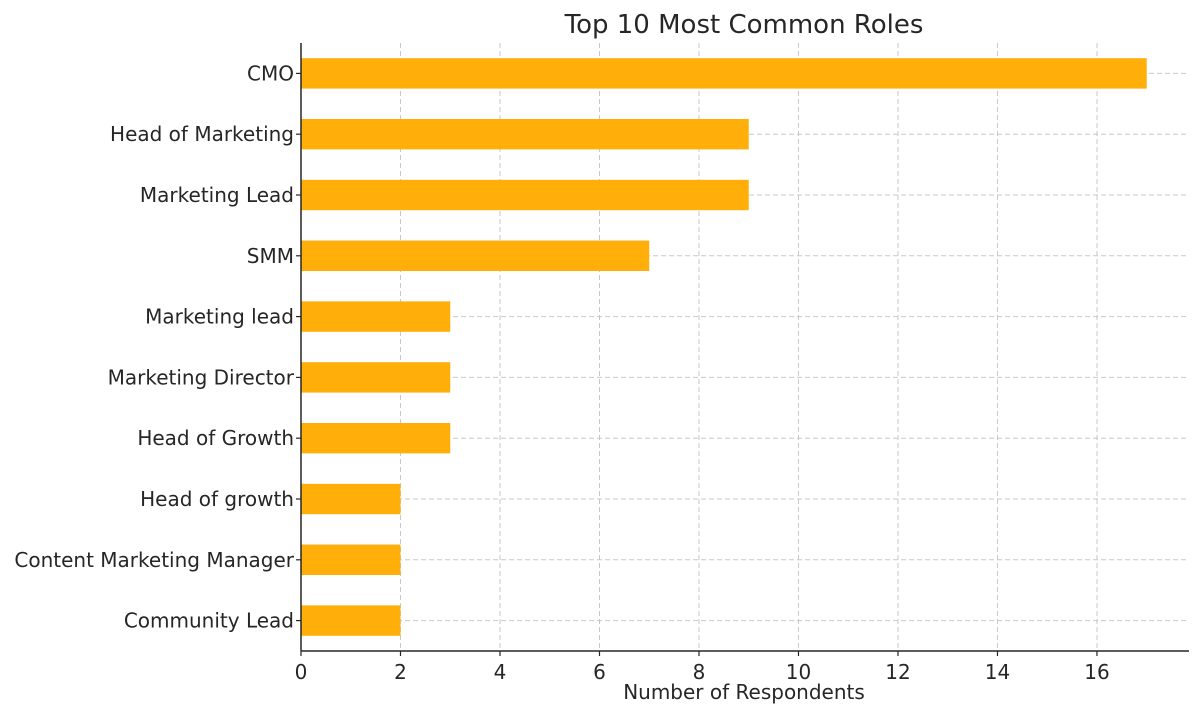 The image size is (1200, 716). What do you see at coordinates (997, 672) in the screenshot?
I see `x-tick-label: 14` at bounding box center [997, 672].